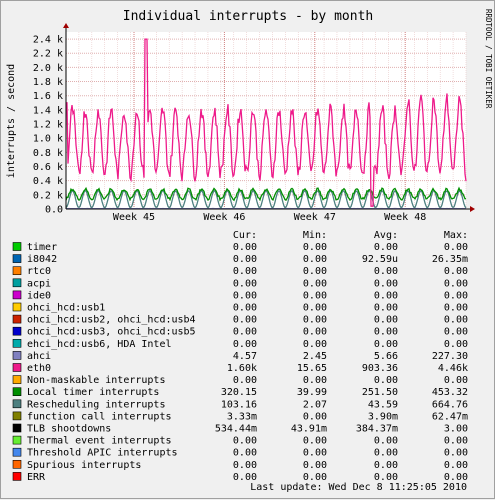 Image resolution: width=495 pixels, height=500 pixels. What do you see at coordinates (48, 68) in the screenshot?
I see `y-tick-label: 2.0 k` at bounding box center [48, 68].